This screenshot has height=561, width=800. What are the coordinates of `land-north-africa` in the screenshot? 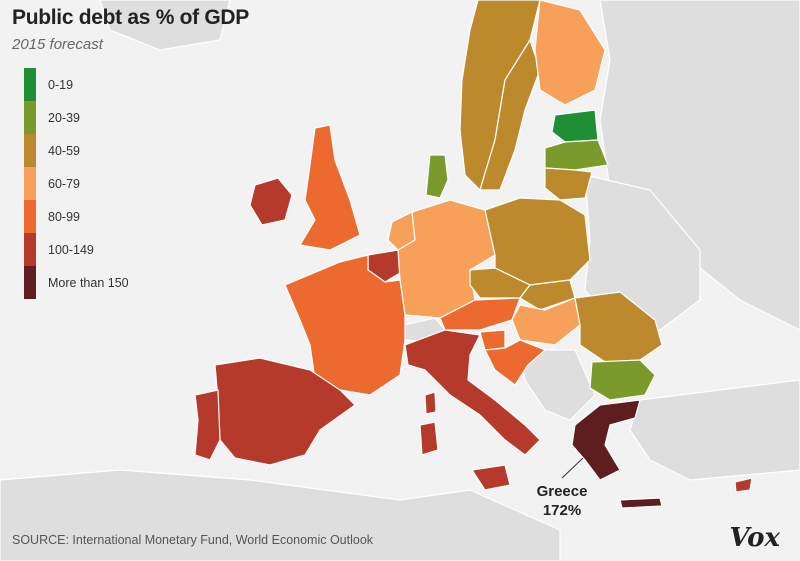 It's located at (280, 515).